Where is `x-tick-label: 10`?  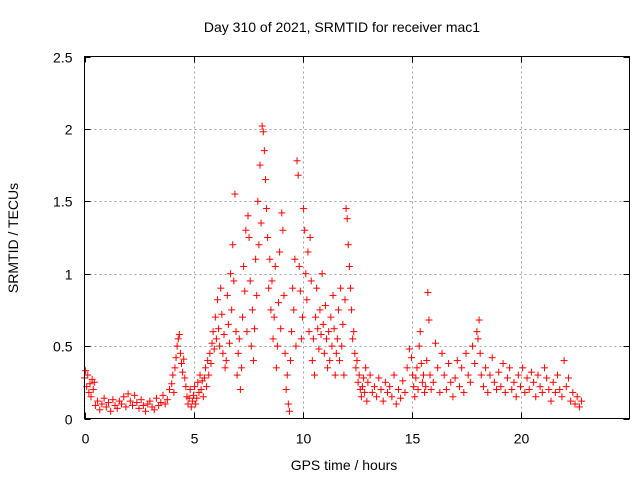
x-tick-label: 10 is located at coordinates (304, 439).